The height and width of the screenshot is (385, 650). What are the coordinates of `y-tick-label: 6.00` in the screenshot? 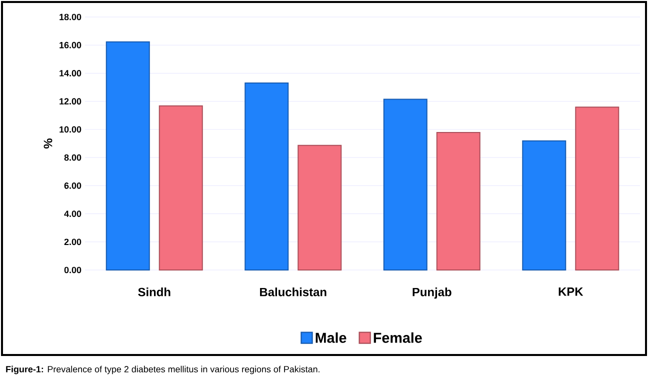 It's located at (73, 185).